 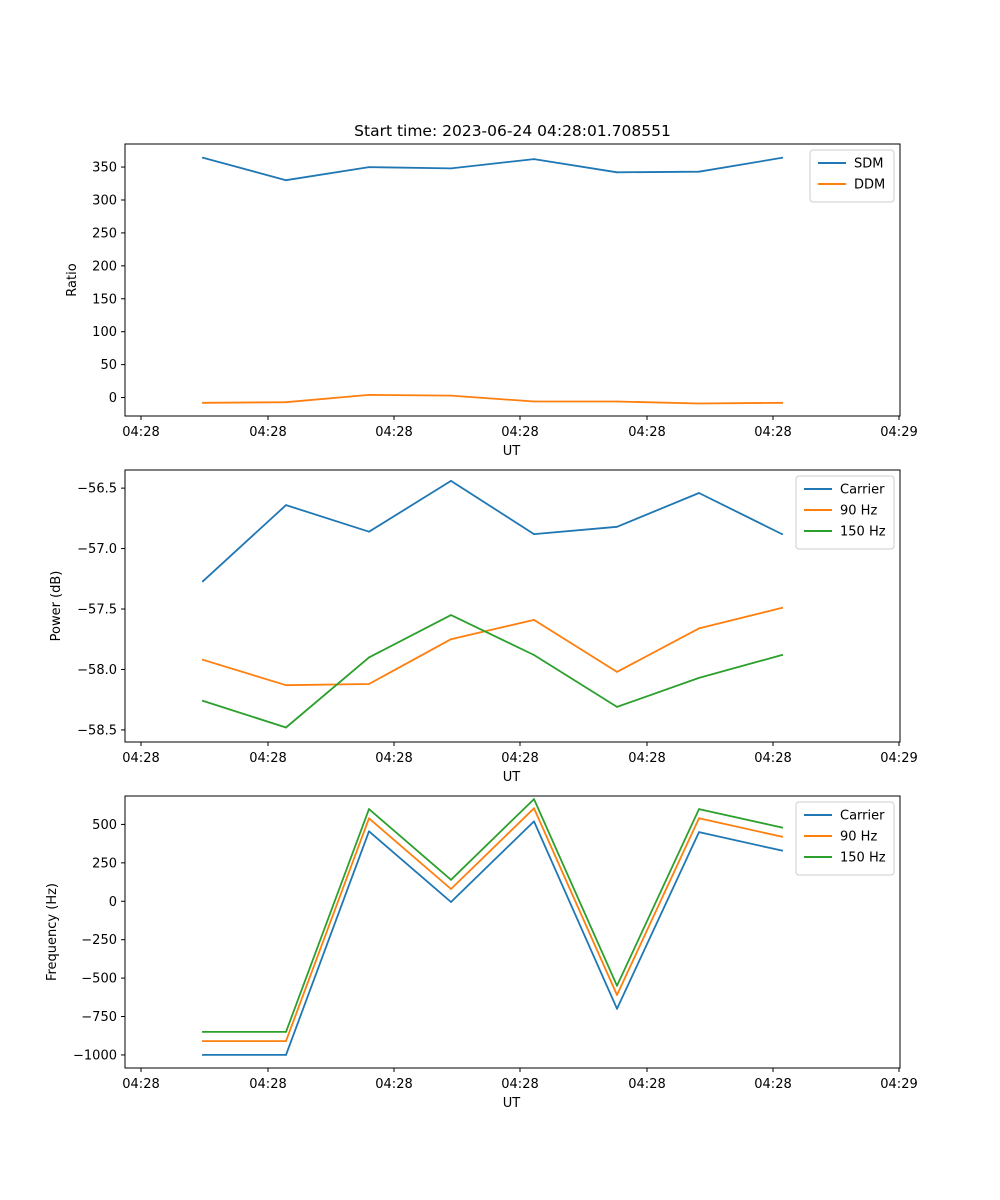 I want to click on y-tick-label: −58.0, so click(x=97, y=670).